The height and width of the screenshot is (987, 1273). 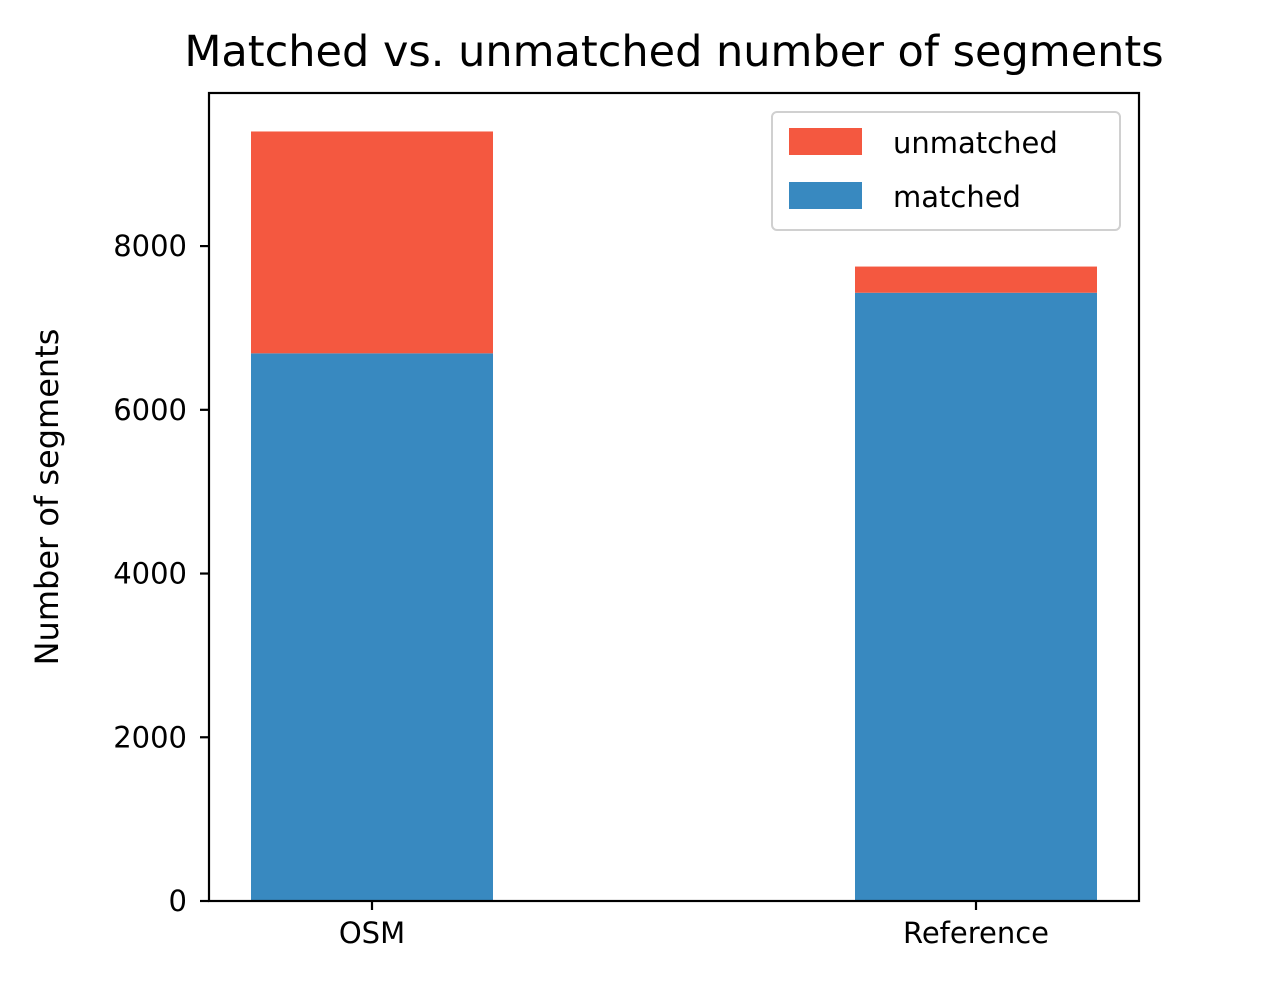 I want to click on x-tick-label: OSM, so click(x=372, y=933).